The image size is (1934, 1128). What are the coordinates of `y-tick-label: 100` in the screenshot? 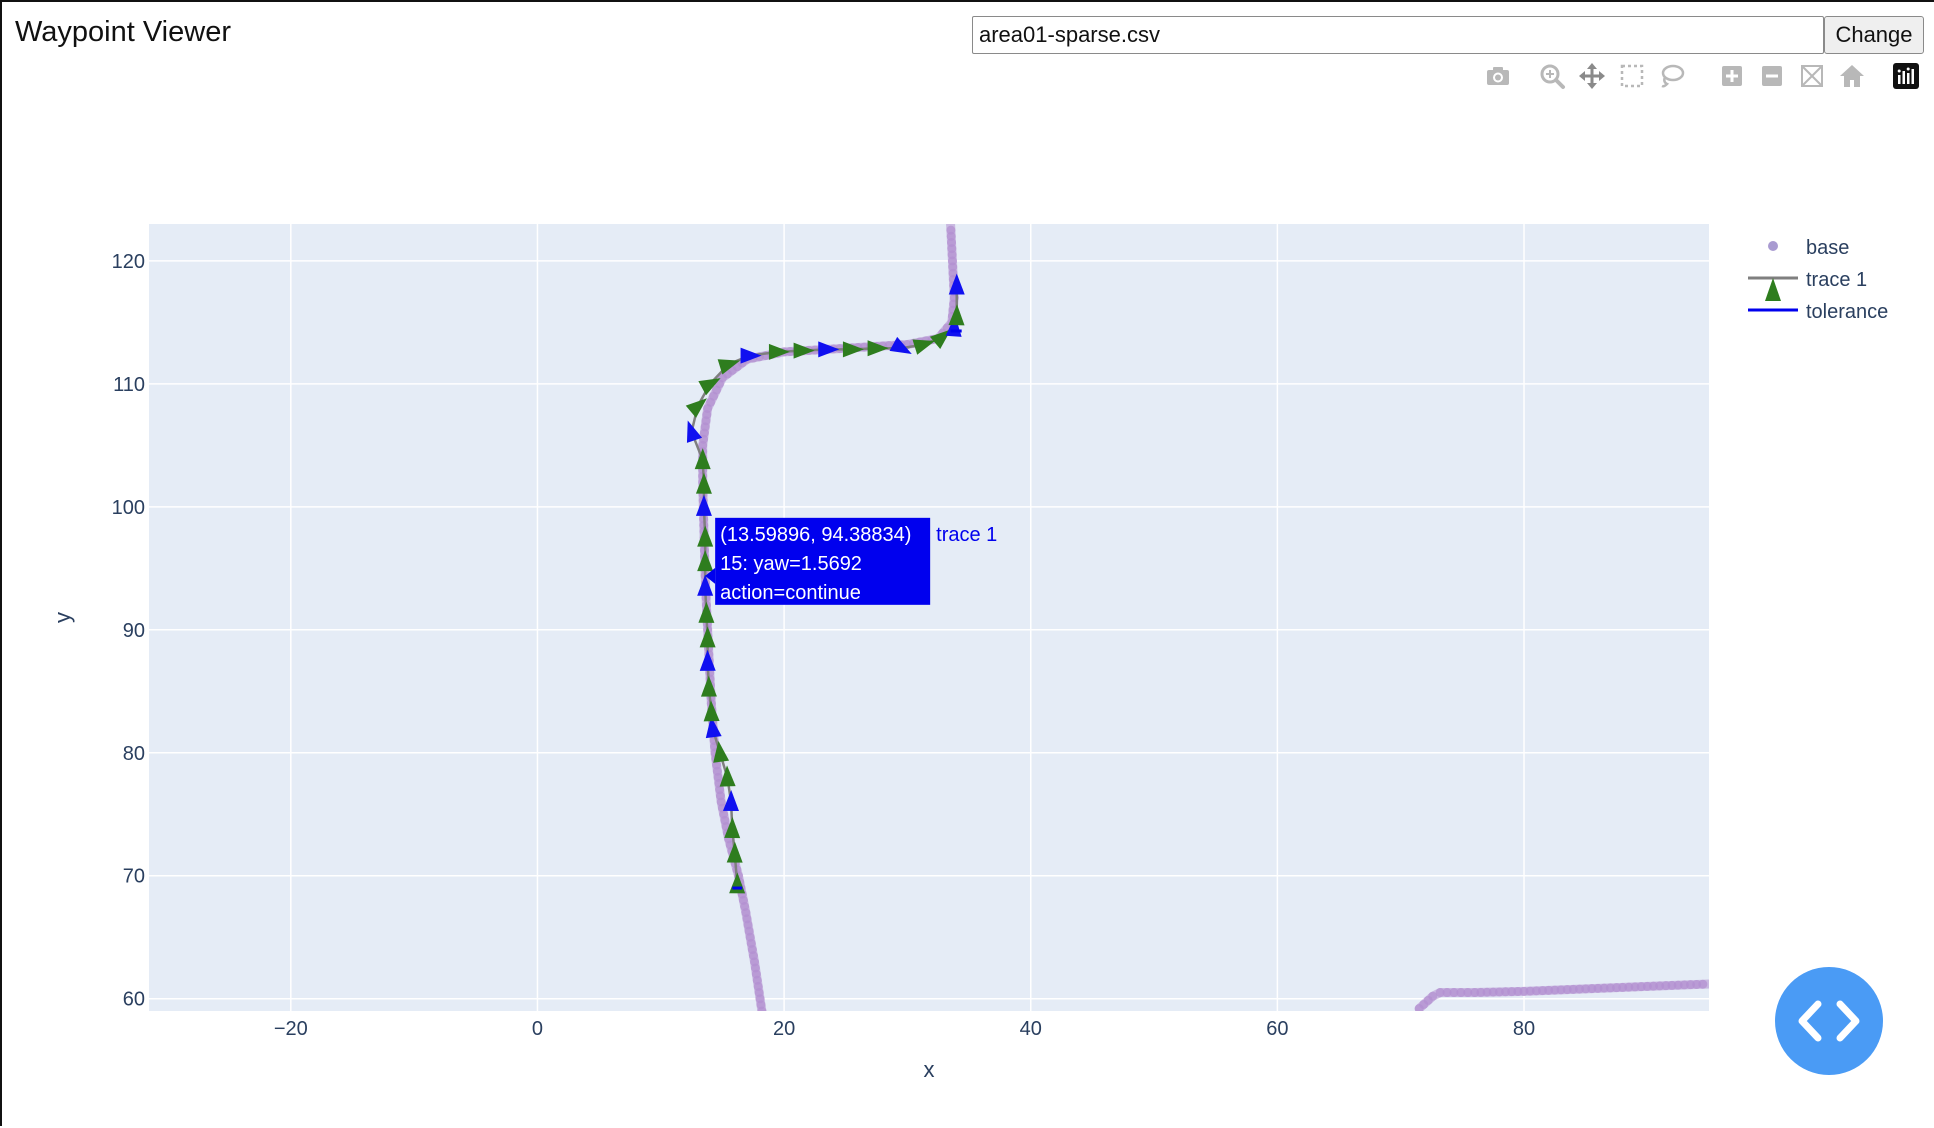 It's located at (128, 508).